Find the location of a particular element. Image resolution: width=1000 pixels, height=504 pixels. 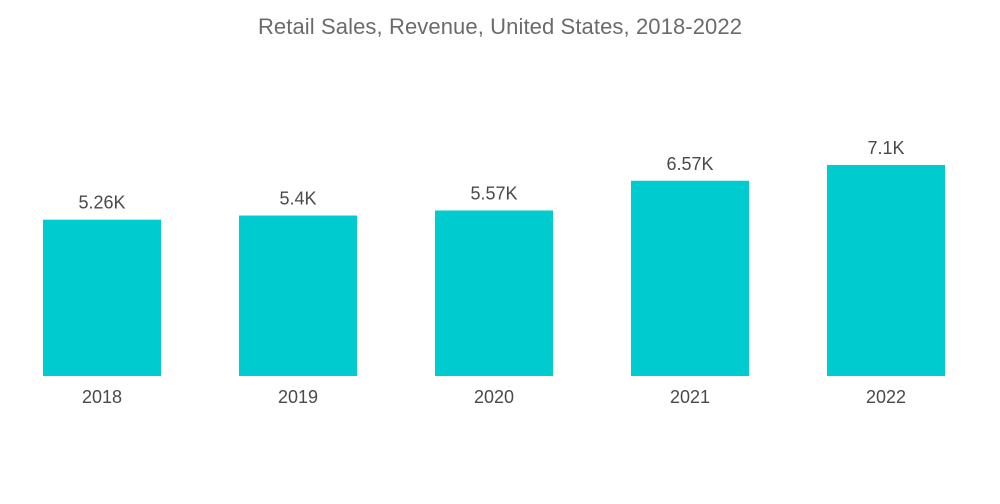

x-tick-label-2018: 2018 is located at coordinates (102, 397).